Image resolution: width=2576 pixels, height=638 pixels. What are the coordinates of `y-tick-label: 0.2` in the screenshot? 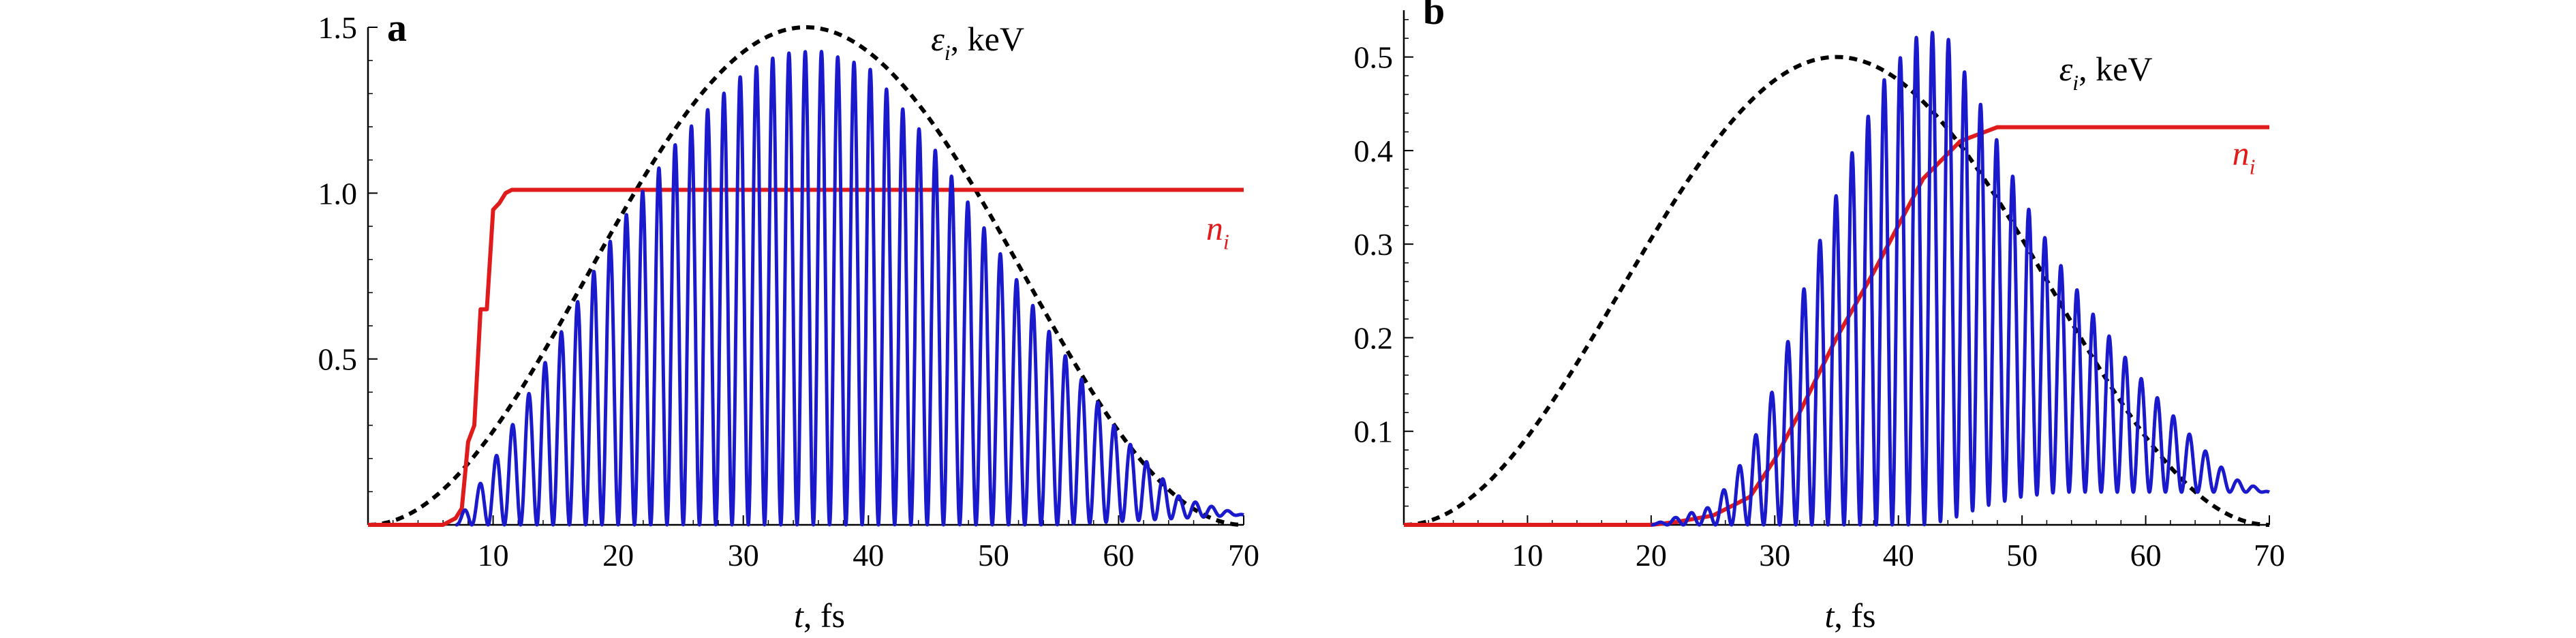 It's located at (1374, 338).